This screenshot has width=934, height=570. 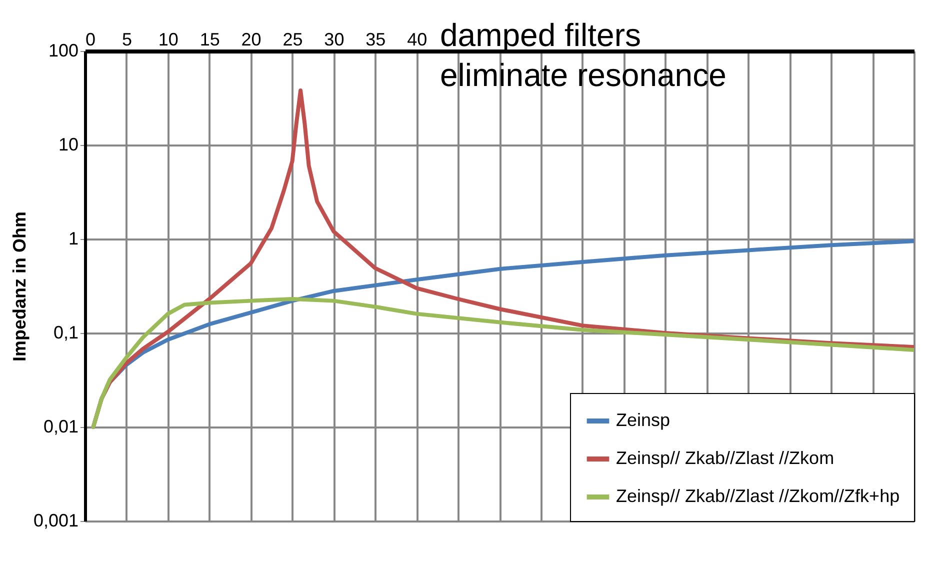 I want to click on x-tick-label: 30, so click(x=334, y=40).